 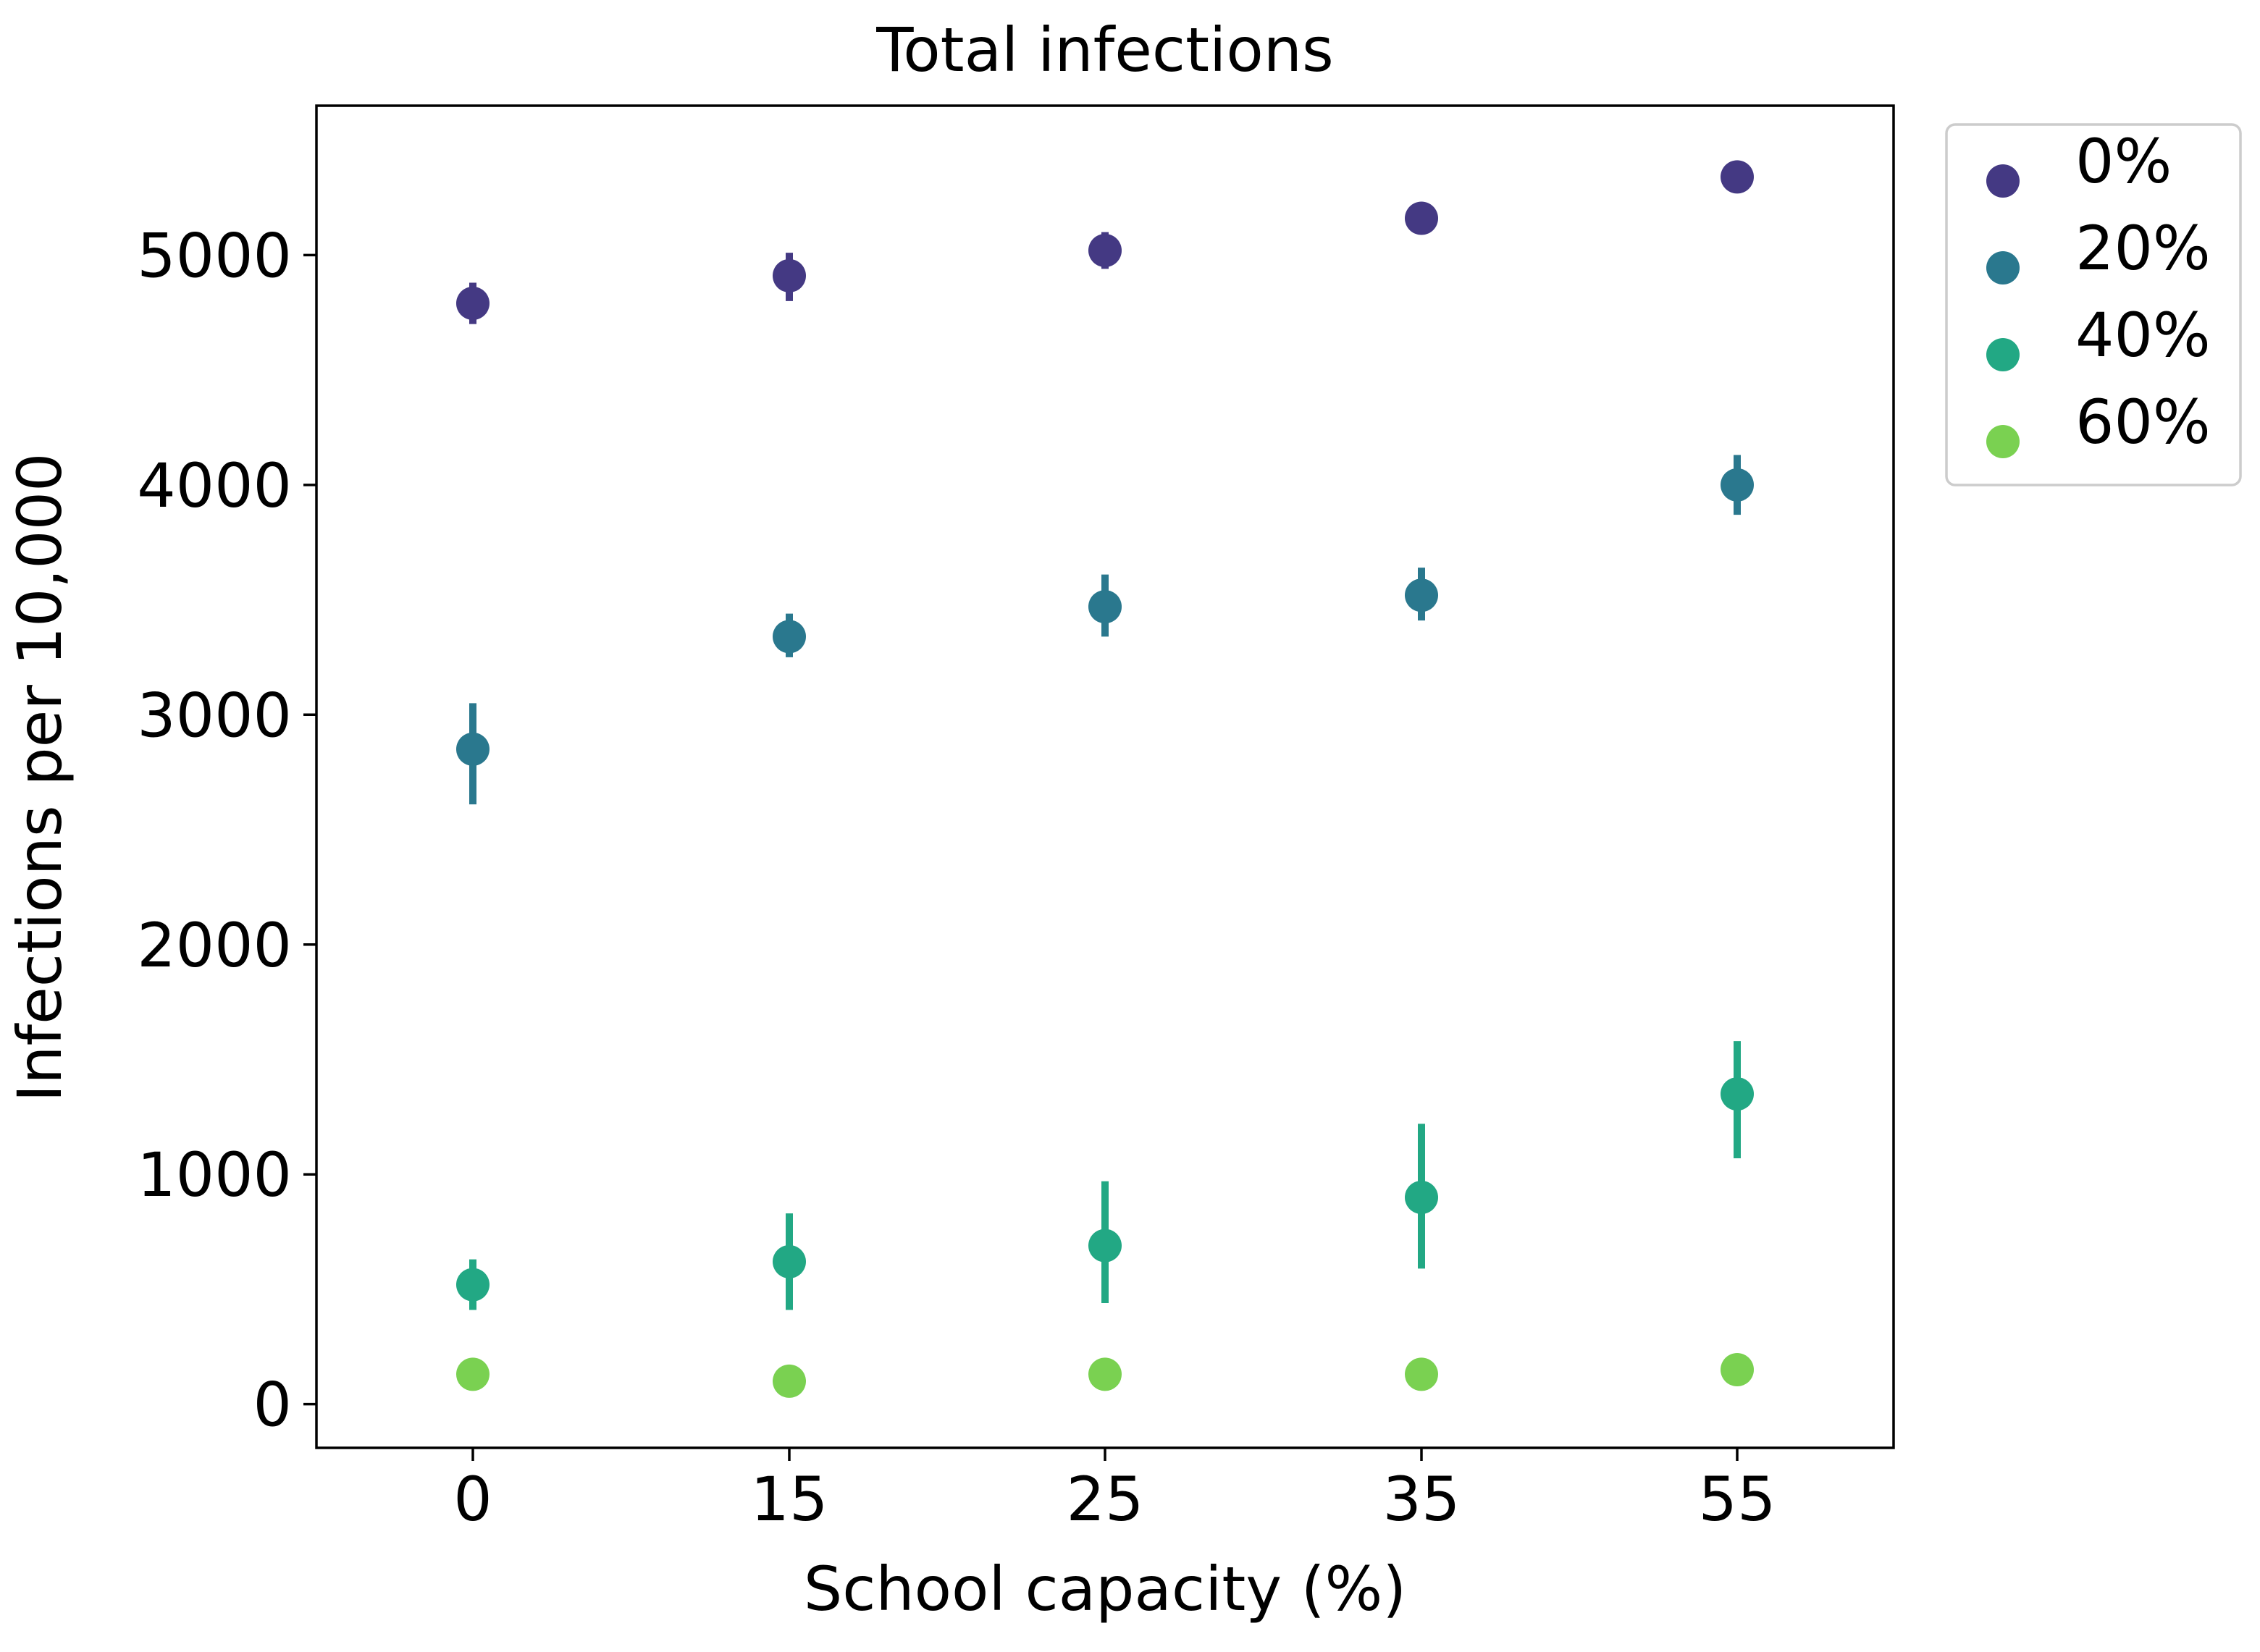 What do you see at coordinates (2143, 423) in the screenshot?
I see `legend-label: 60%` at bounding box center [2143, 423].